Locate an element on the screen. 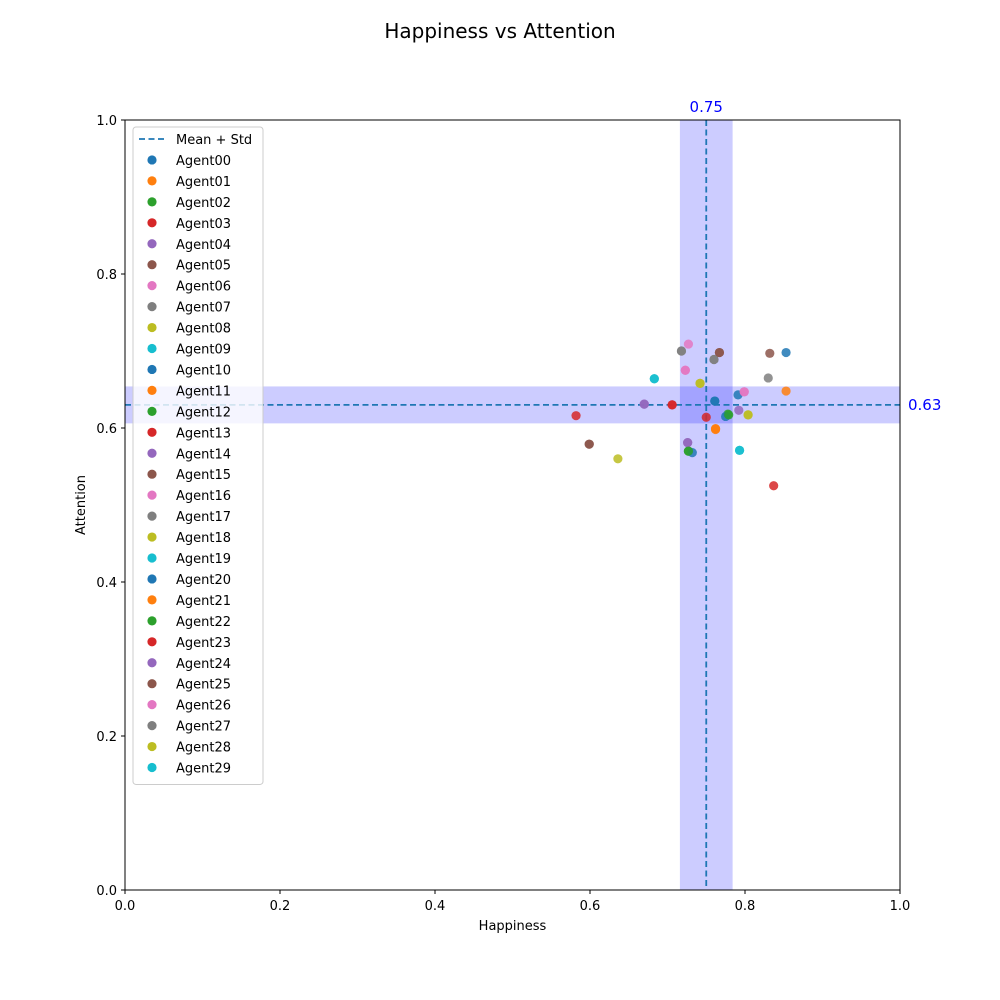 This screenshot has height=1000, width=1000. y-axis-label: Attention is located at coordinates (81, 505).